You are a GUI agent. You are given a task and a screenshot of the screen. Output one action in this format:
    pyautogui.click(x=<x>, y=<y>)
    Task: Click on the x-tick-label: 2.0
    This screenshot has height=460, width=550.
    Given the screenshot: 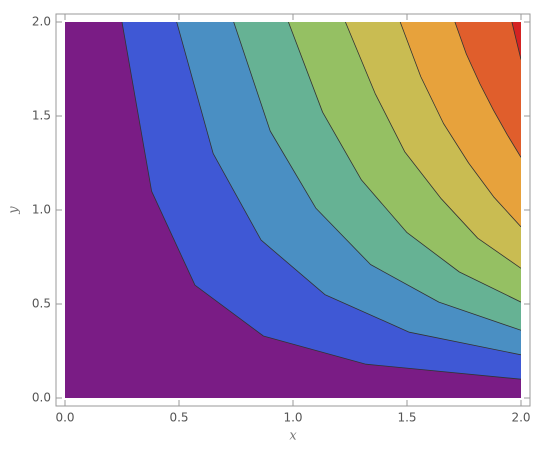 What is the action you would take?
    pyautogui.click(x=520, y=418)
    